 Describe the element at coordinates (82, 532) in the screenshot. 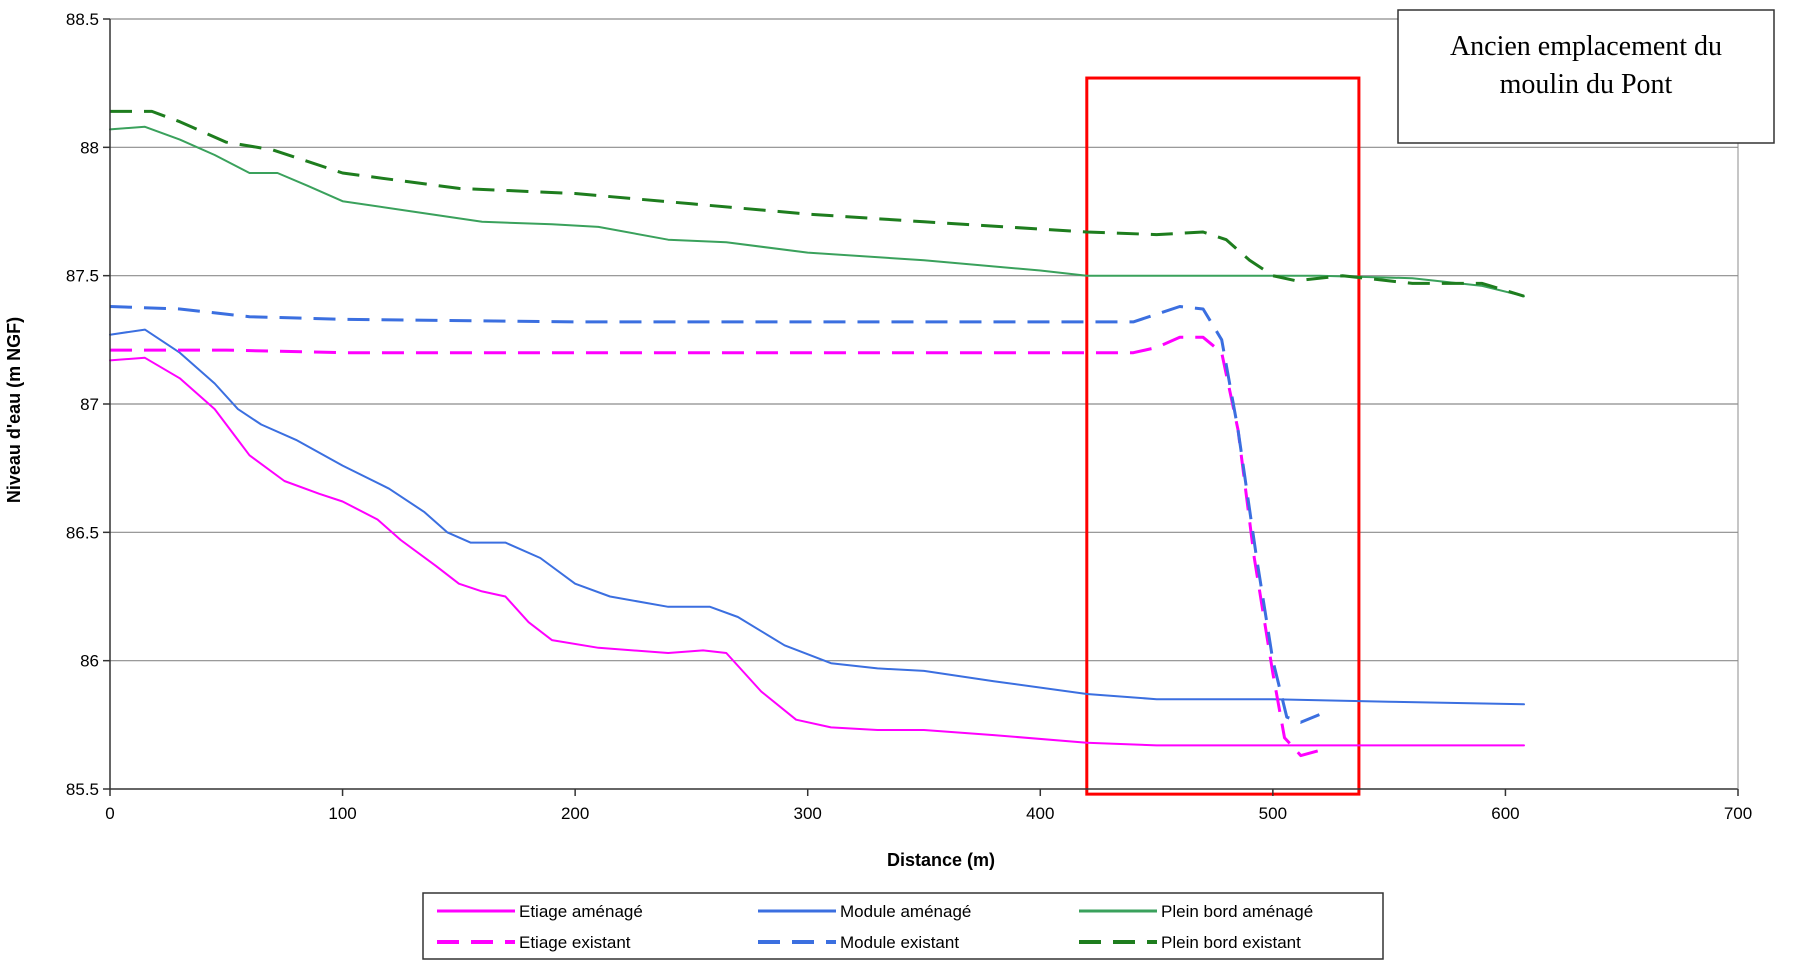

I see `y-tick-label: 86.5` at that location.